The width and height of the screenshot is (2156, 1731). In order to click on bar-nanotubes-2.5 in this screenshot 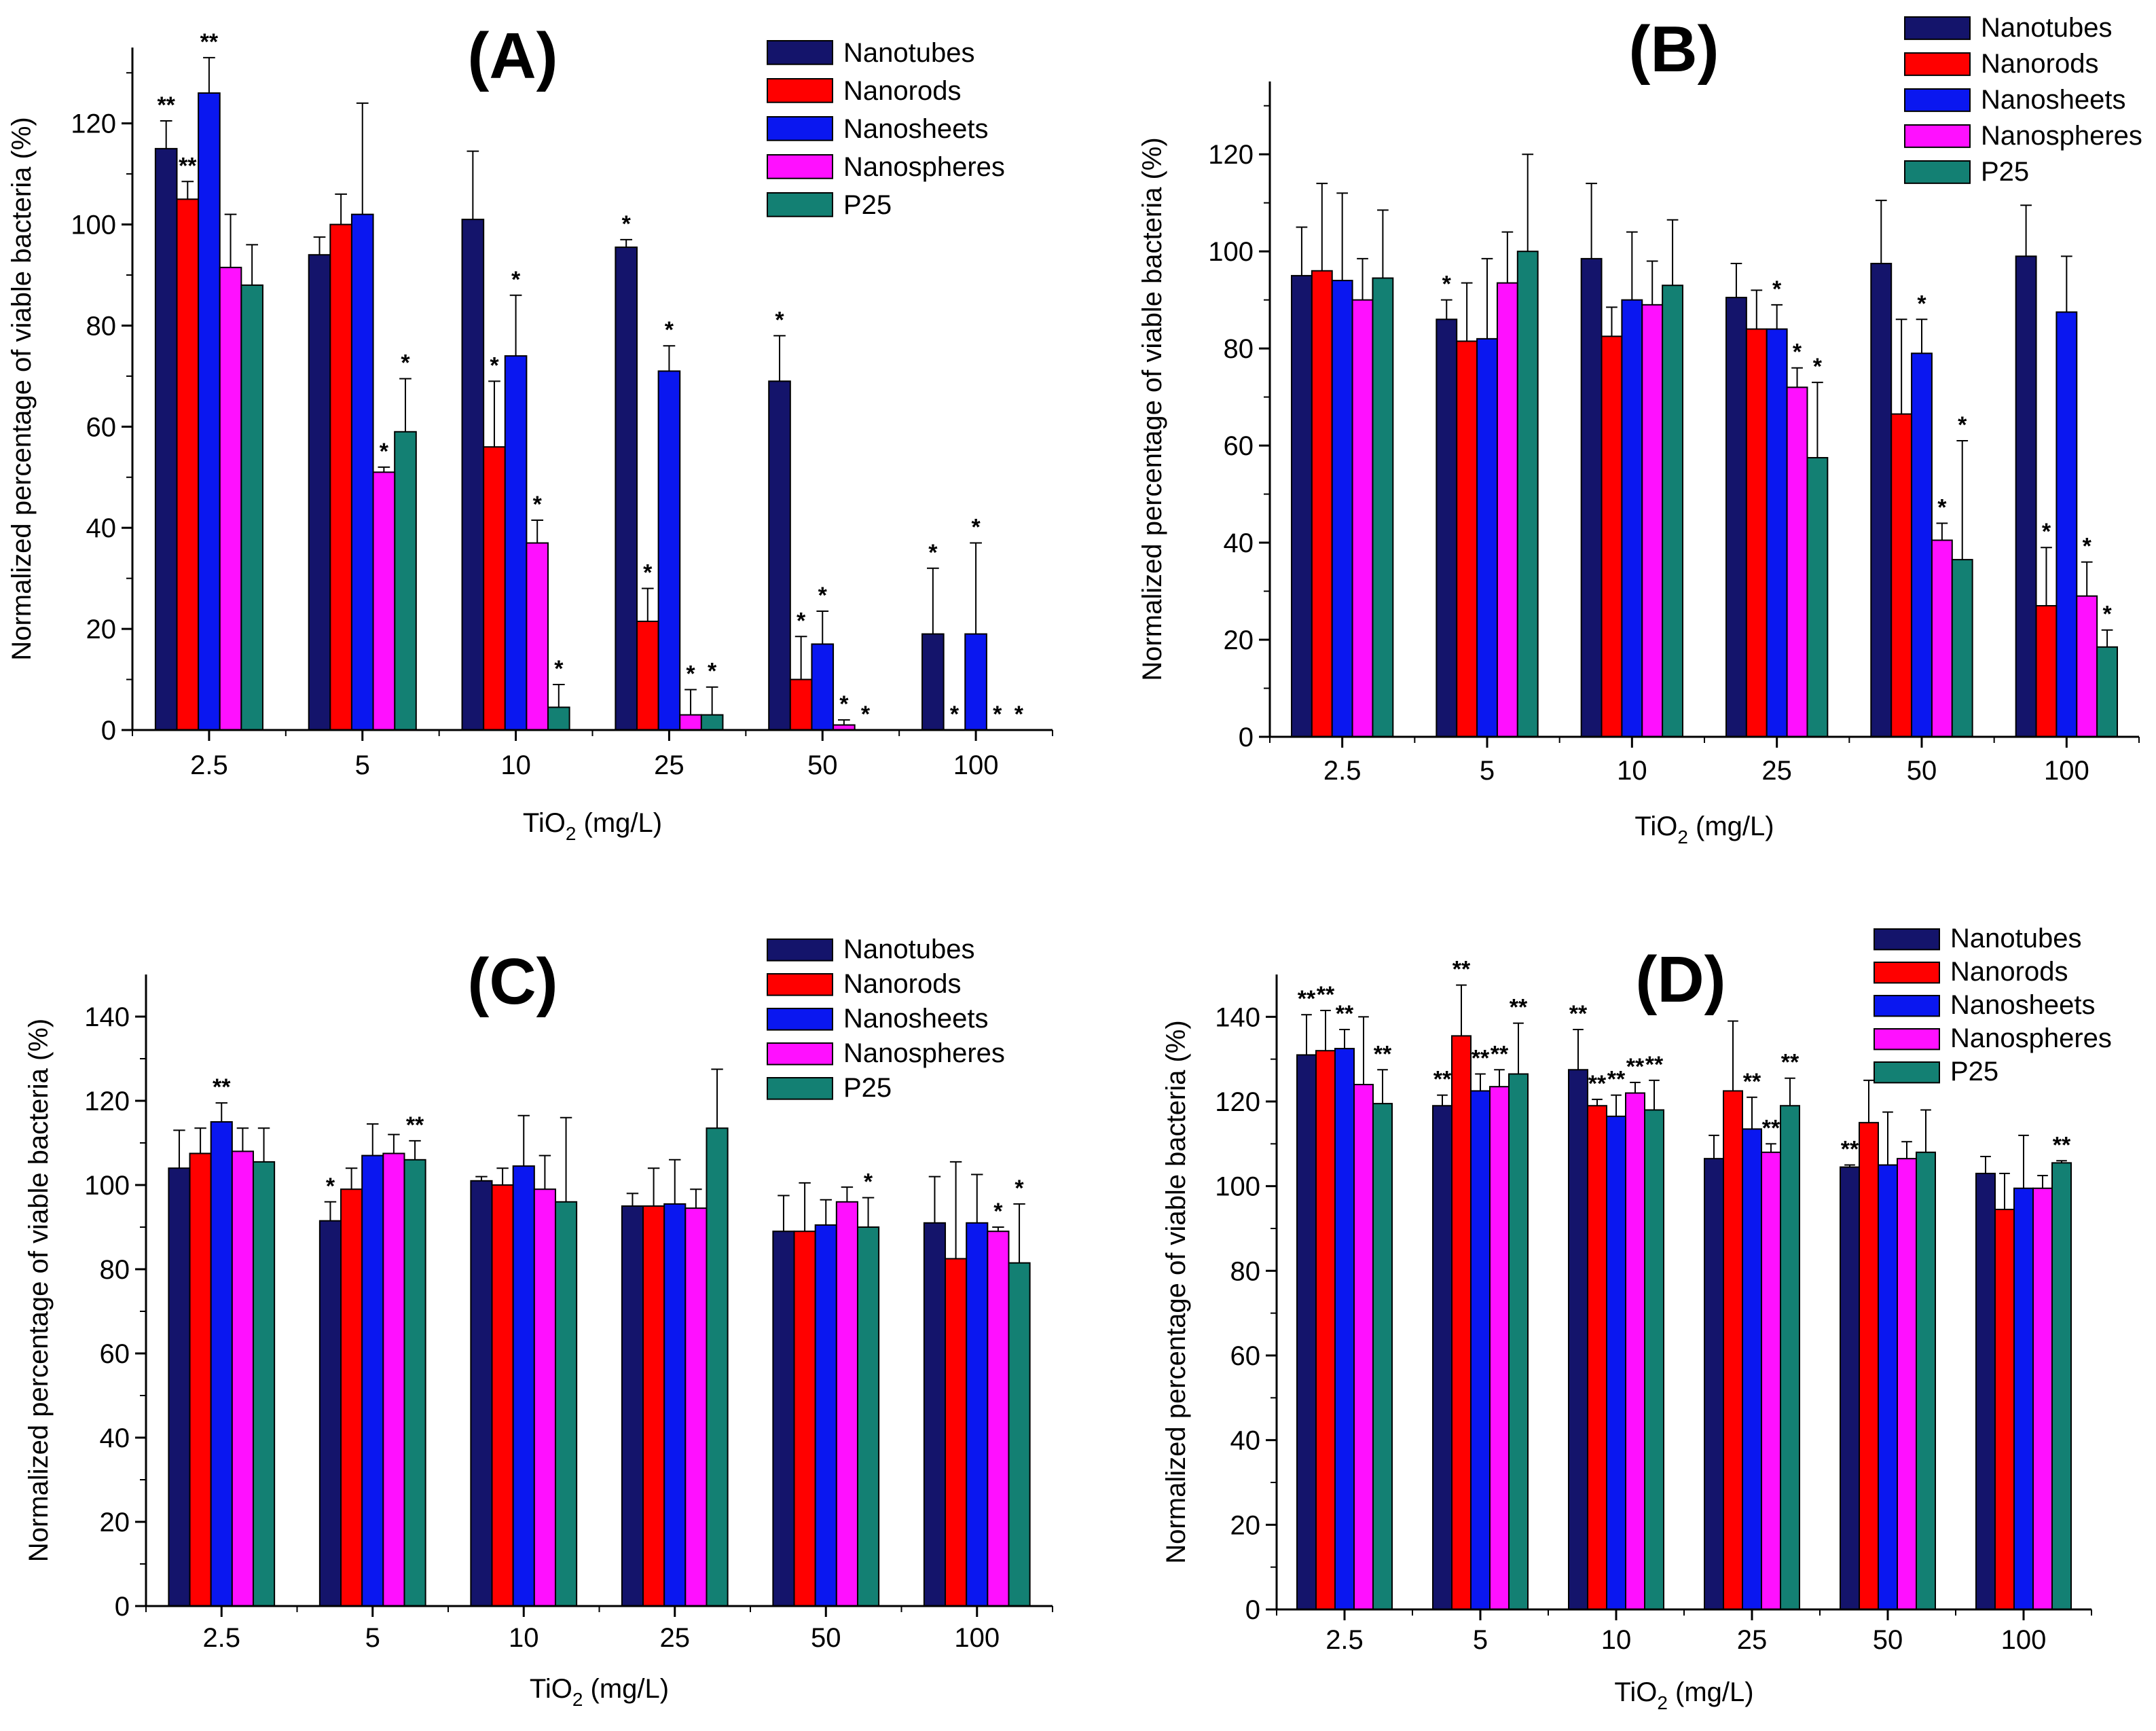, I will do `click(180, 1387)`.